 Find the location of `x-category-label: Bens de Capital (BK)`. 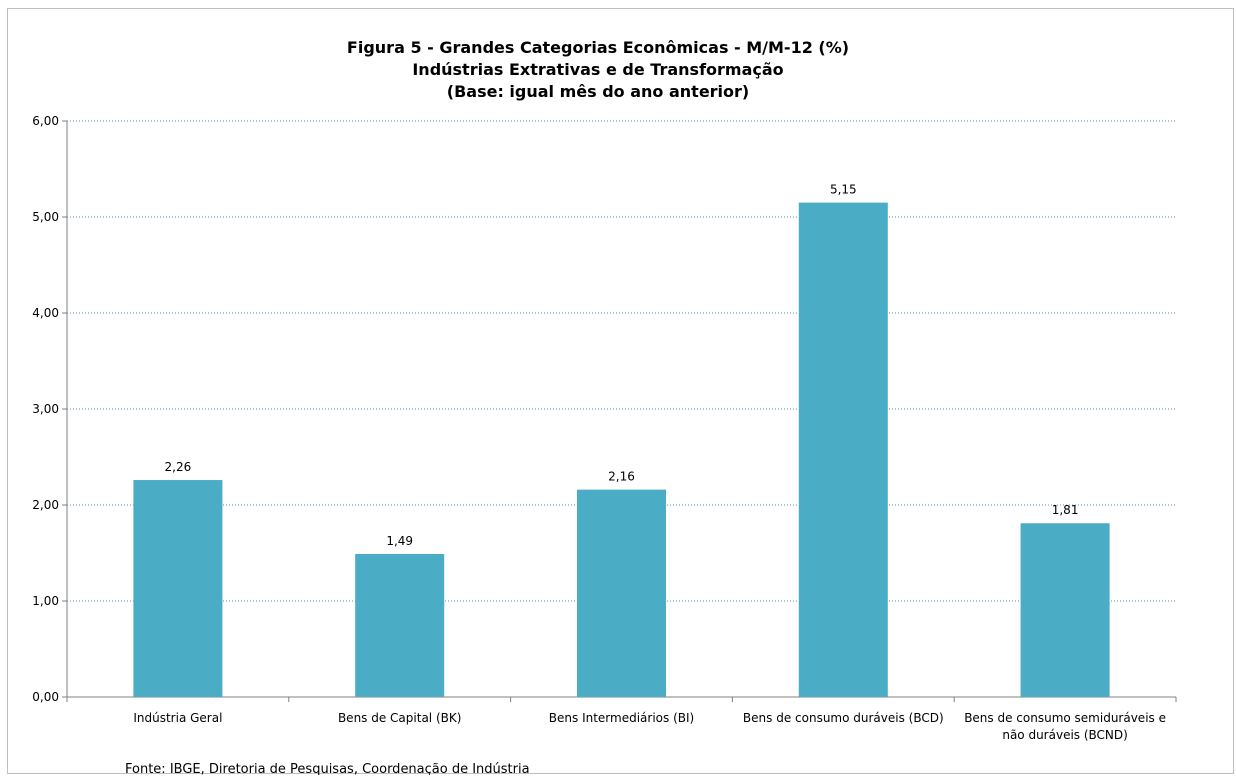

x-category-label: Bens de Capital (BK) is located at coordinates (399, 718).